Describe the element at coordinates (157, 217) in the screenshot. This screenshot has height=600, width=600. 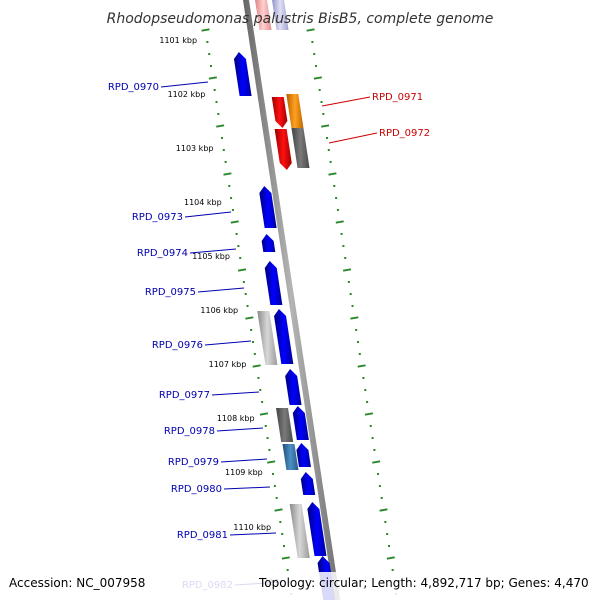
I see `gene-label: RPD_0973` at that location.